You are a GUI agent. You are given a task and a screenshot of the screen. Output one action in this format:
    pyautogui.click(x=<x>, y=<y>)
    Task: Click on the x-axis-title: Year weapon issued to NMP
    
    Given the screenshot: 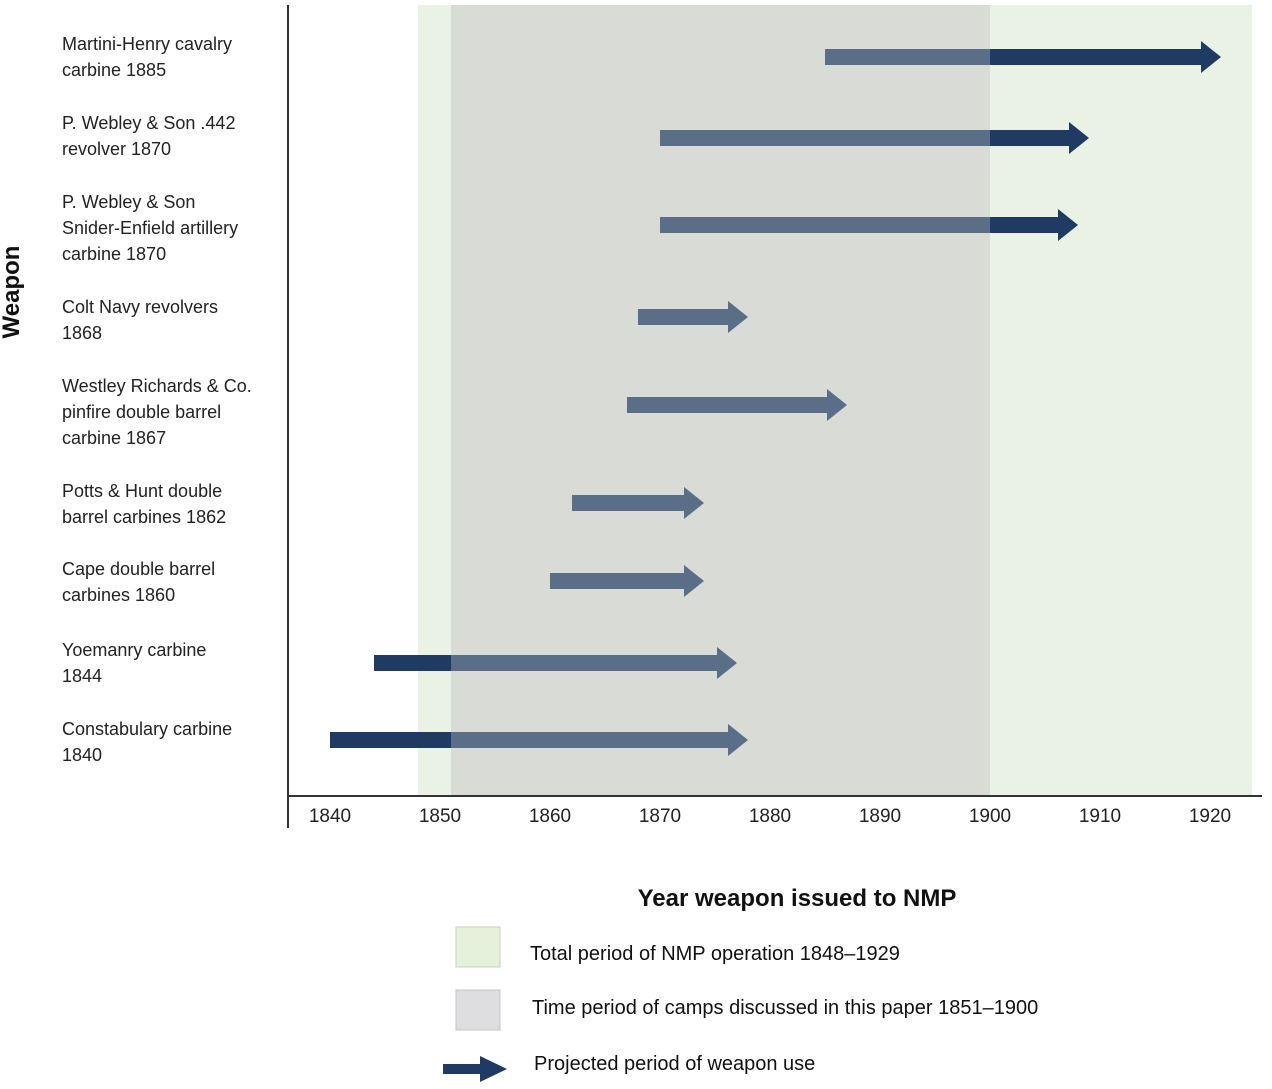 What is the action you would take?
    pyautogui.click(x=797, y=898)
    